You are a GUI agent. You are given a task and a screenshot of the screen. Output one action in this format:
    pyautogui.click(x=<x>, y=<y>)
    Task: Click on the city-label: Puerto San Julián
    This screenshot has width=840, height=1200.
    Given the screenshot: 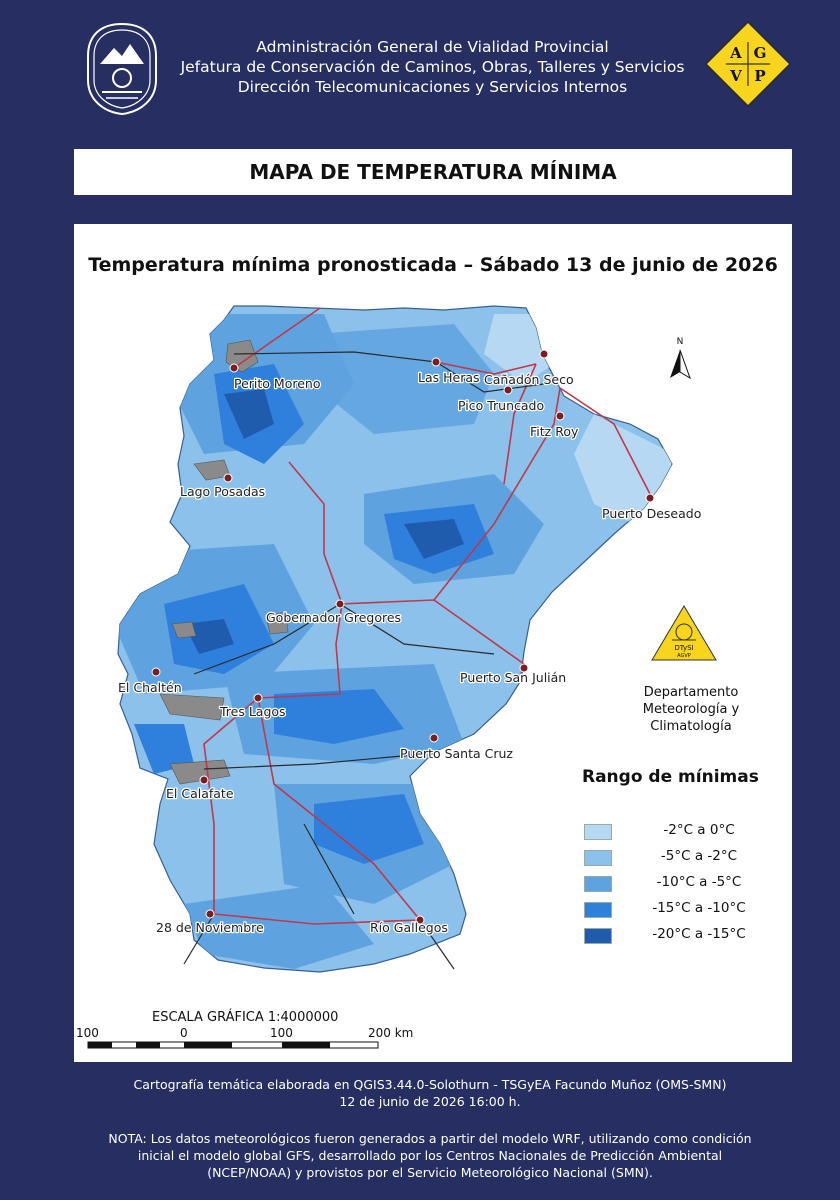 What is the action you would take?
    pyautogui.click(x=513, y=677)
    